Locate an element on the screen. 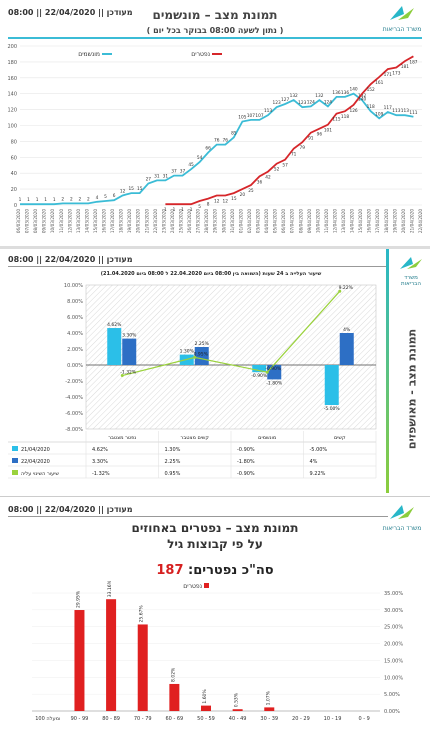 This screenshot has width=430, height=741. x-tick-label: 90 - 99 is located at coordinates (80, 719).